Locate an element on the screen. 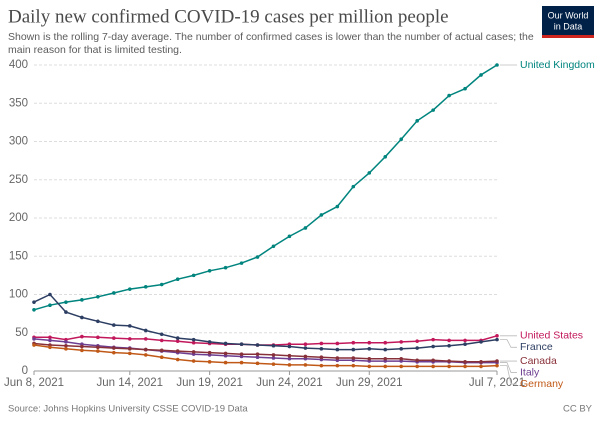 This screenshot has height=429, width=600. chart-subtitle: main reason for that is limited testing. is located at coordinates (95, 50).